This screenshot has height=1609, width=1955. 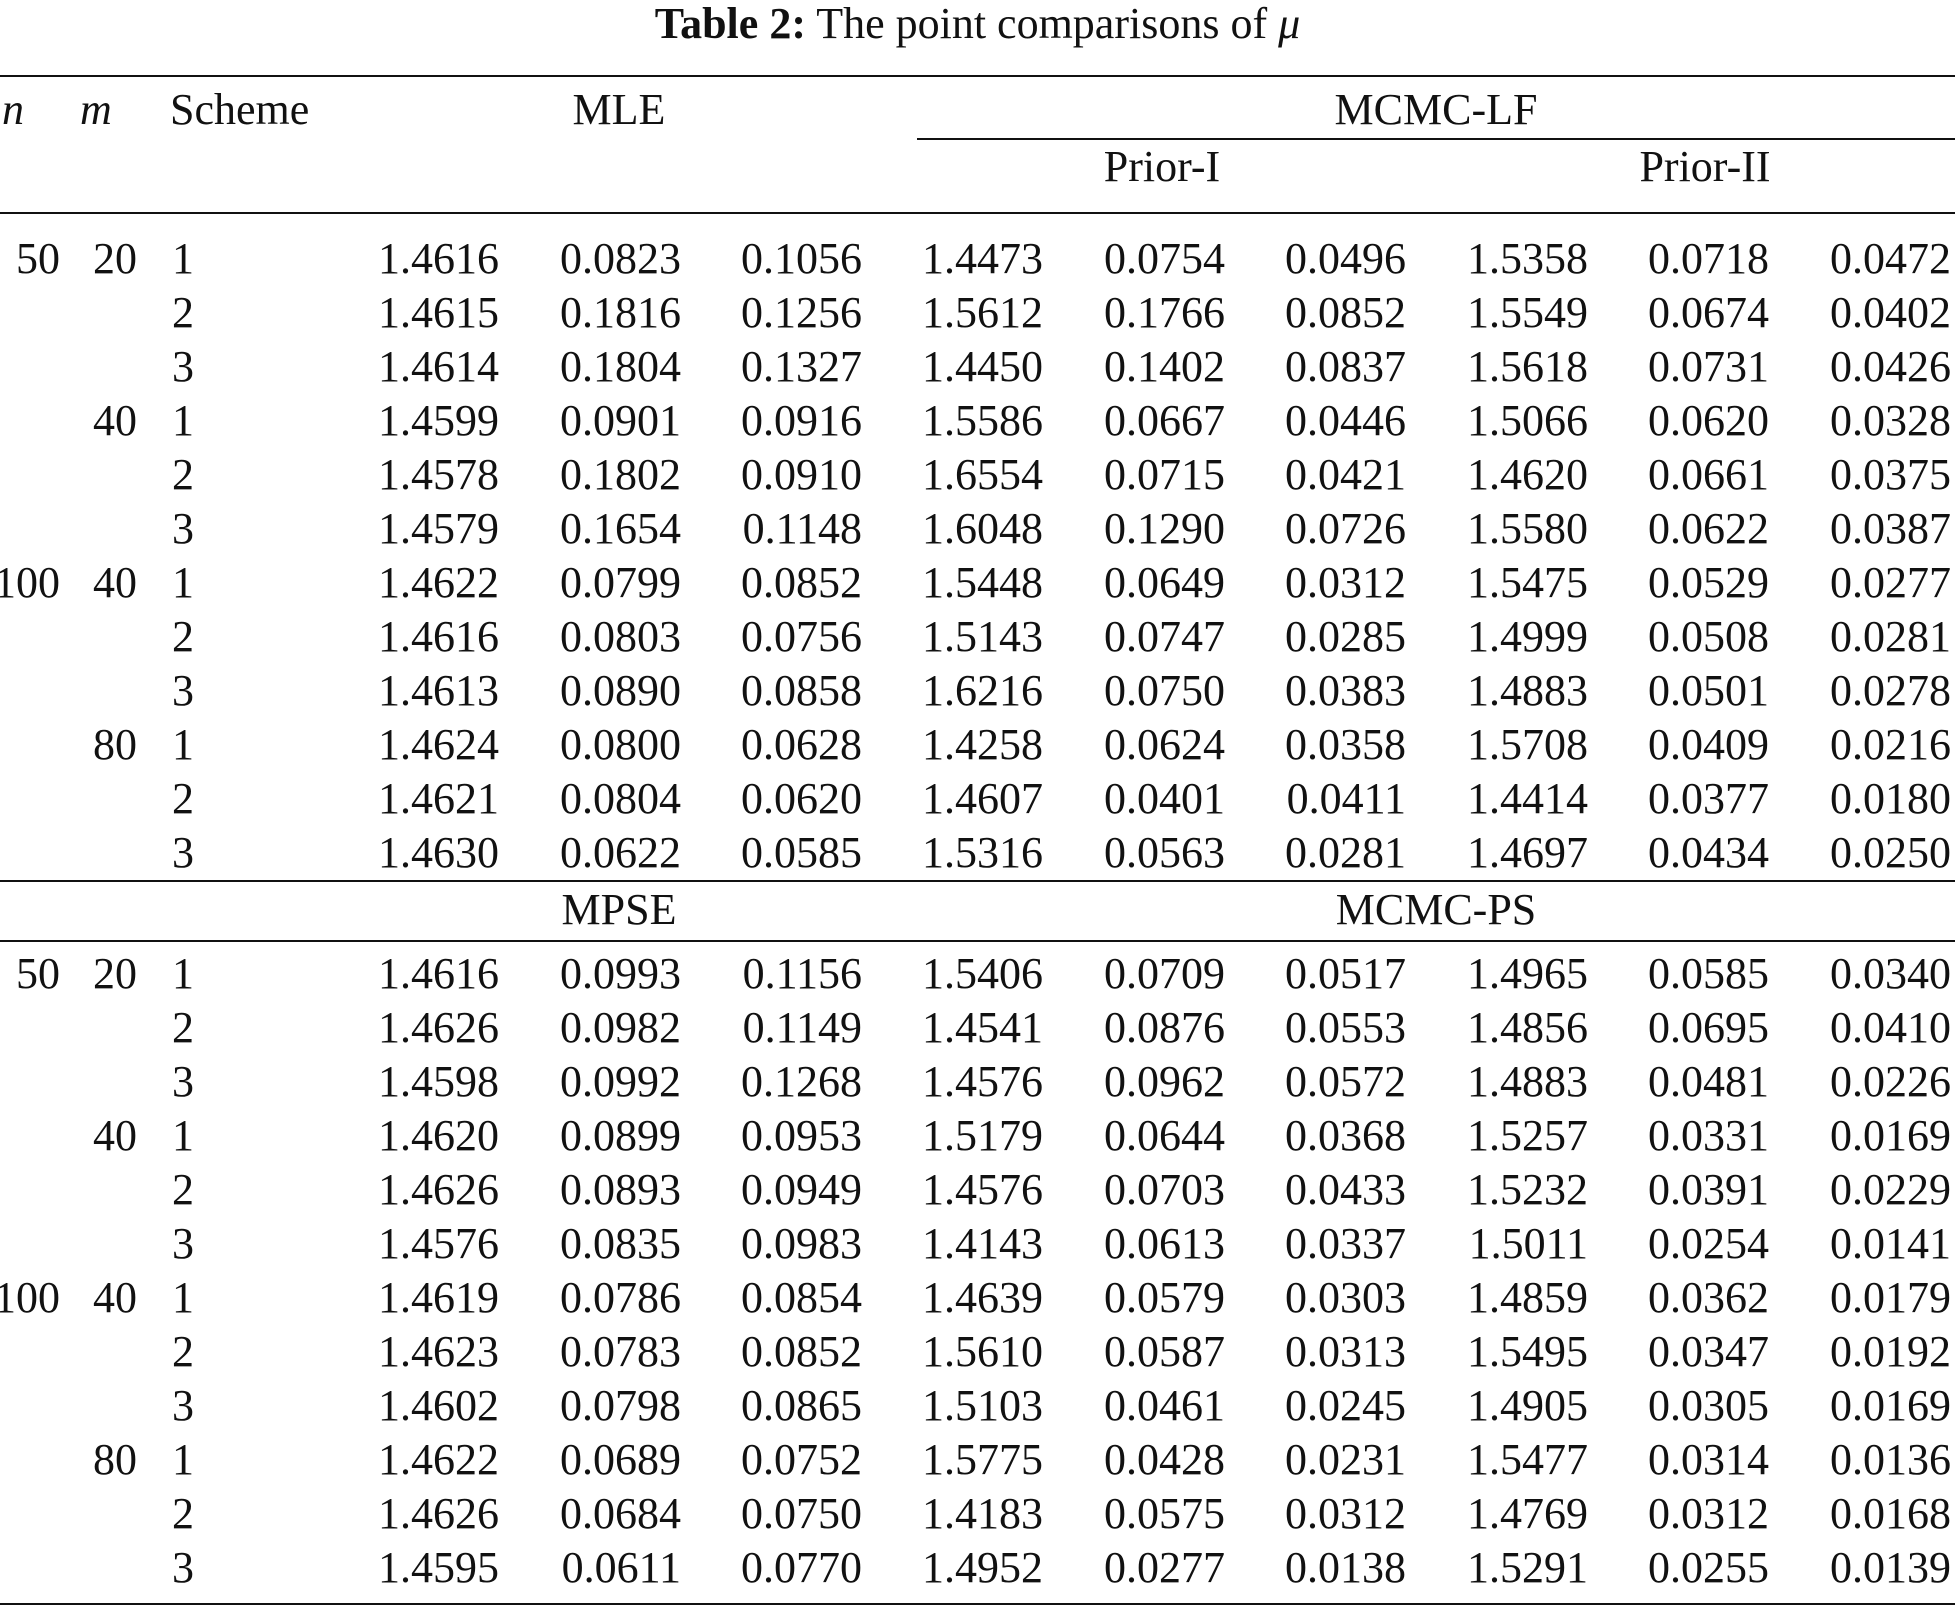 What do you see at coordinates (1890, 1513) in the screenshot?
I see `cell-value: 0.0168` at bounding box center [1890, 1513].